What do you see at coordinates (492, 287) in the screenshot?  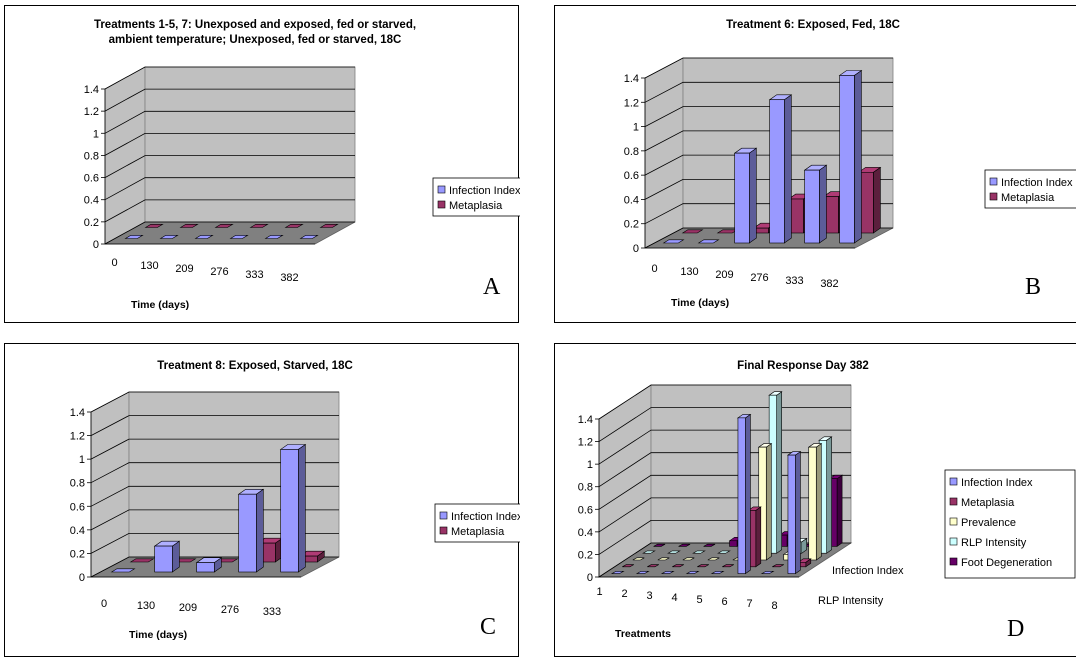 I see `panel-letter: A` at bounding box center [492, 287].